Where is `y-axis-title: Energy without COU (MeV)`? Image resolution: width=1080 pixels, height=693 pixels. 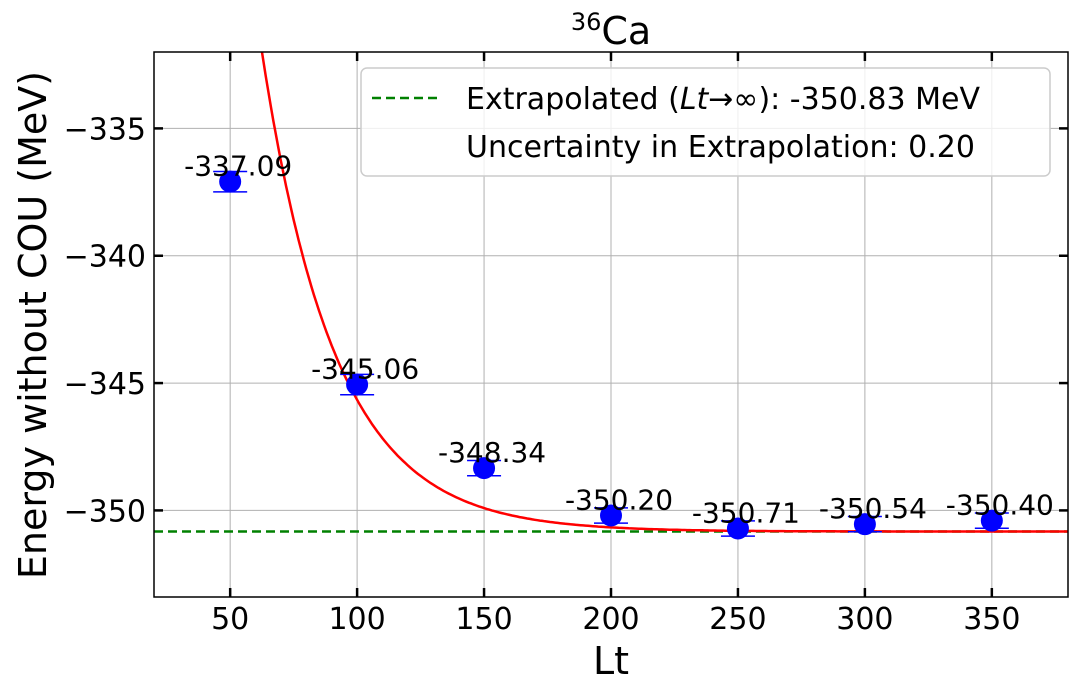 y-axis-title: Energy without COU (MeV) is located at coordinates (33, 325).